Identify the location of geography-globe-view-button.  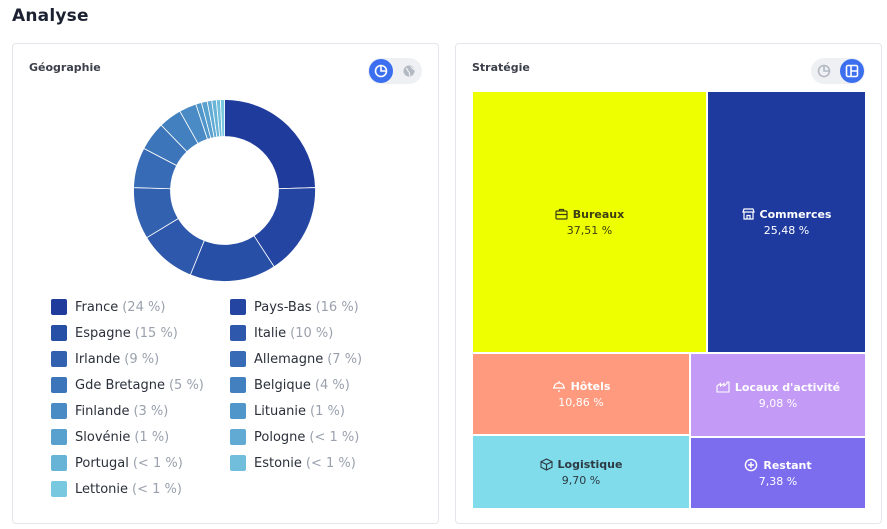
(409, 71).